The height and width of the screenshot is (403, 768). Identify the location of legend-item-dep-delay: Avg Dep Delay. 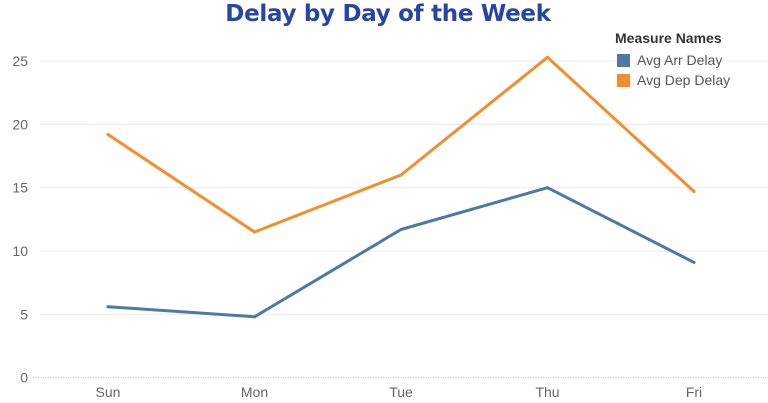
(672, 80).